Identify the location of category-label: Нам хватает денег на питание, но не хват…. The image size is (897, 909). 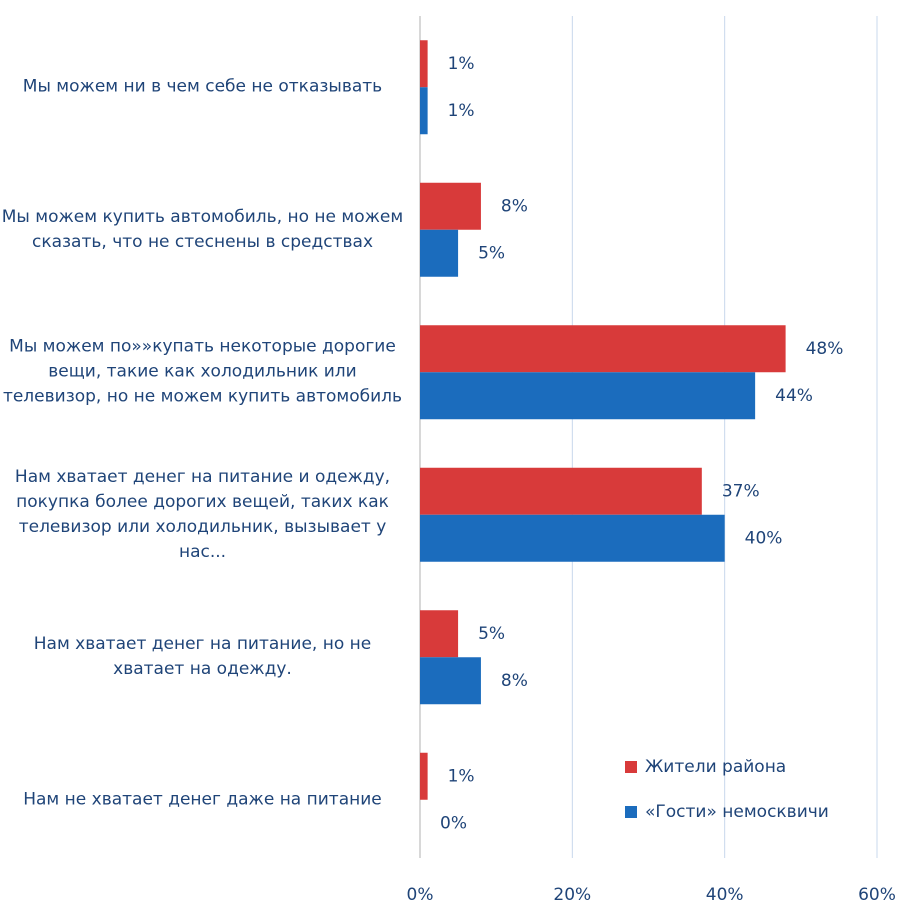
(202, 657).